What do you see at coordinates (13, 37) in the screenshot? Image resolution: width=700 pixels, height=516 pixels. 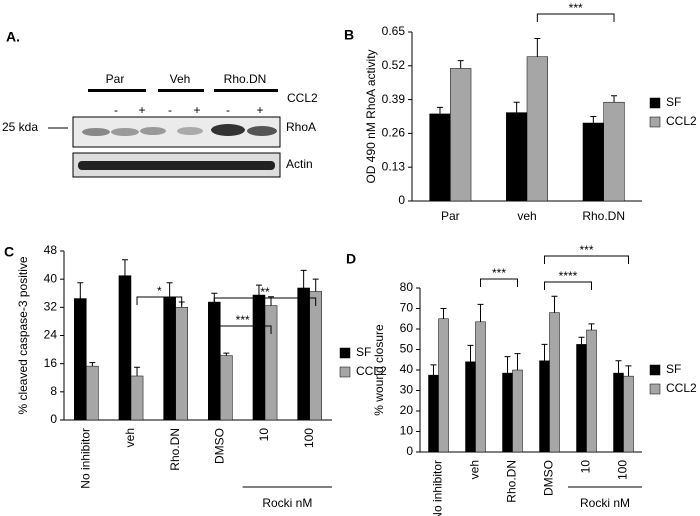 I see `panel-label: A.` at bounding box center [13, 37].